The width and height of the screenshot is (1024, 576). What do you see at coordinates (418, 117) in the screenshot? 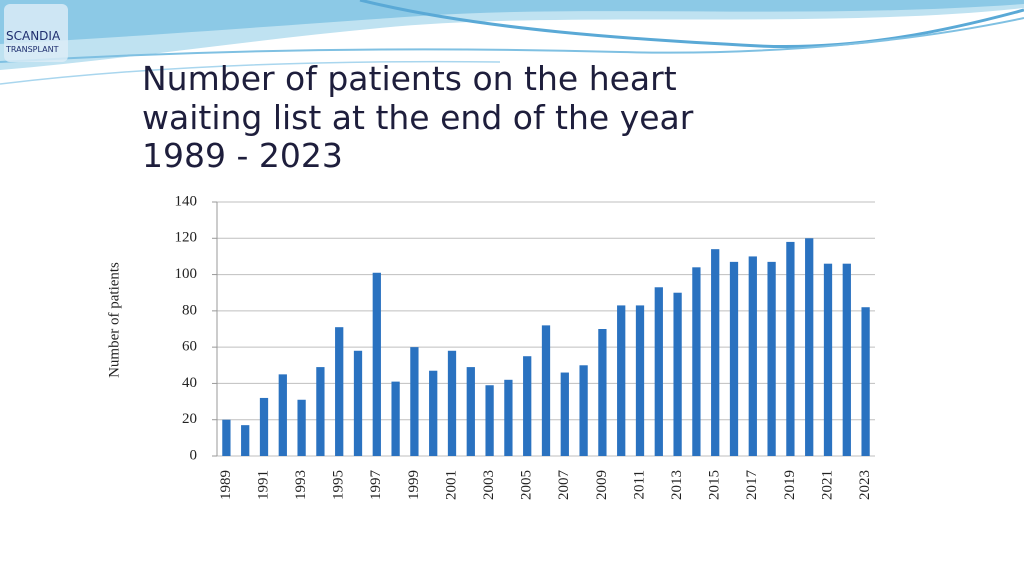
I see `chart-title: waiting list at the end of the year` at bounding box center [418, 117].